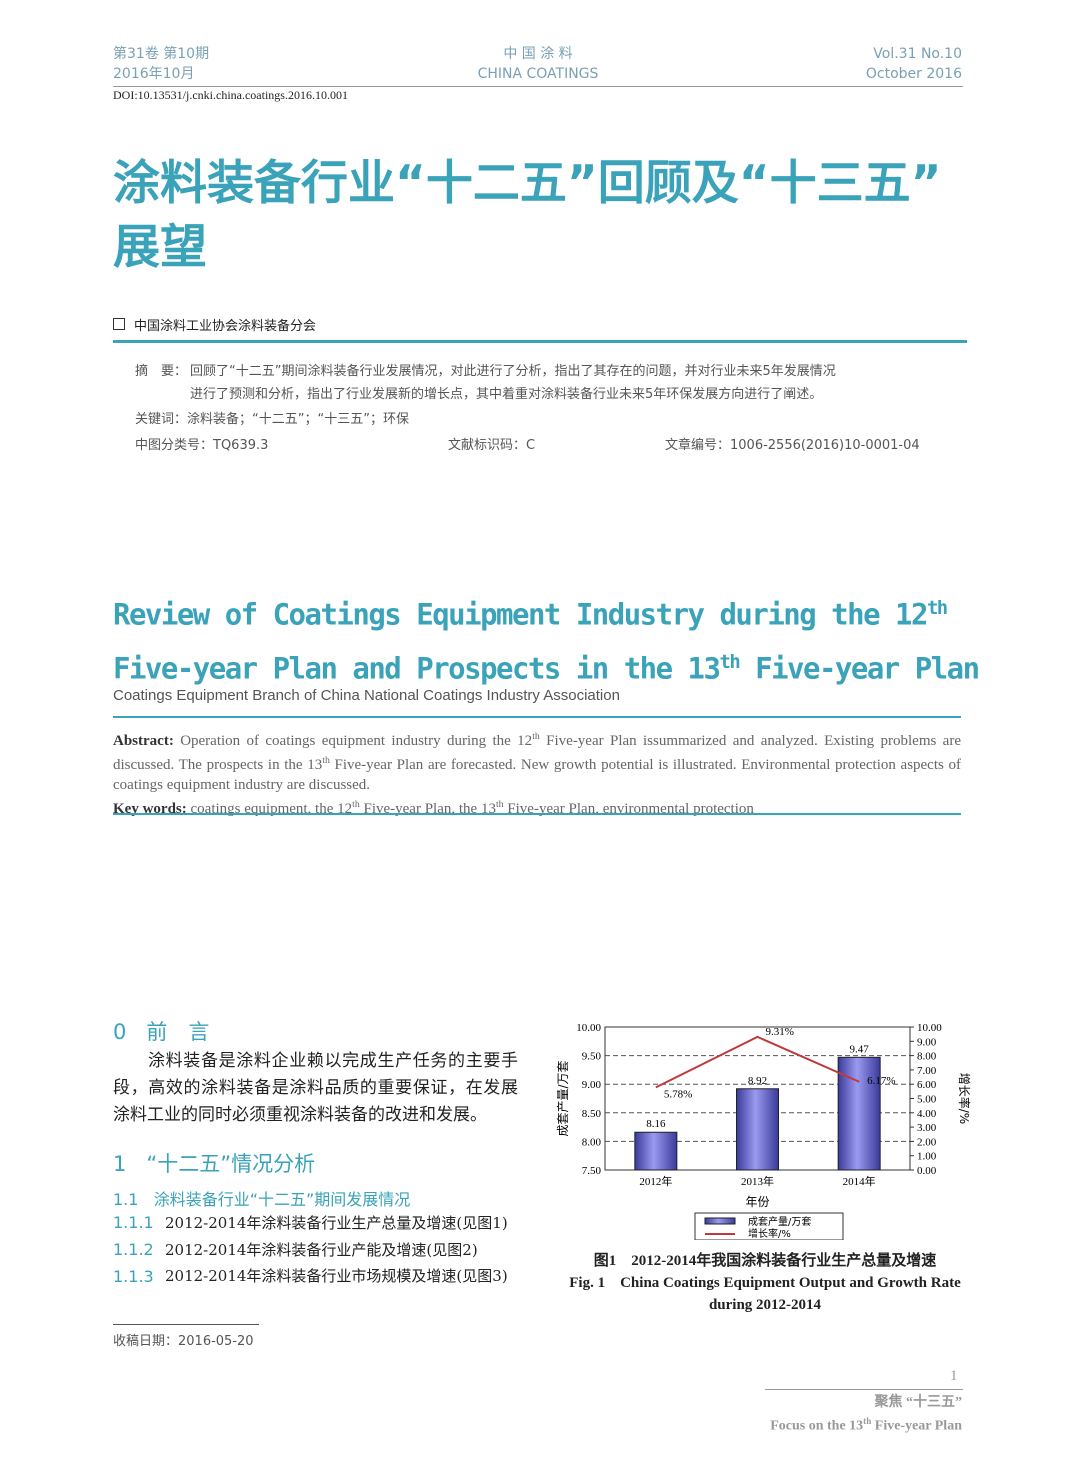 This screenshot has width=1075, height=1459. Describe the element at coordinates (272, 419) in the screenshot. I see `keywords-cn: 关键词：涂料装备；“十二五”；“十三五”；环保` at that location.